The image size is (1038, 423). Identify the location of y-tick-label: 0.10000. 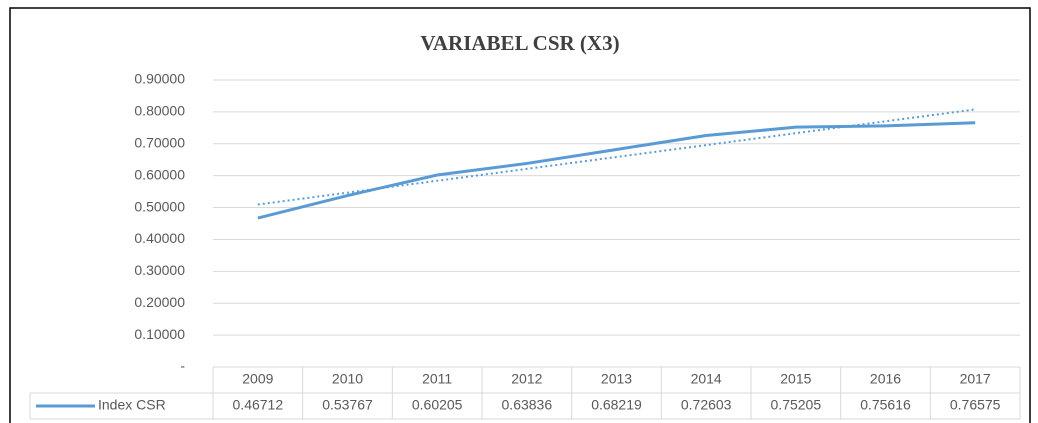
(159, 334).